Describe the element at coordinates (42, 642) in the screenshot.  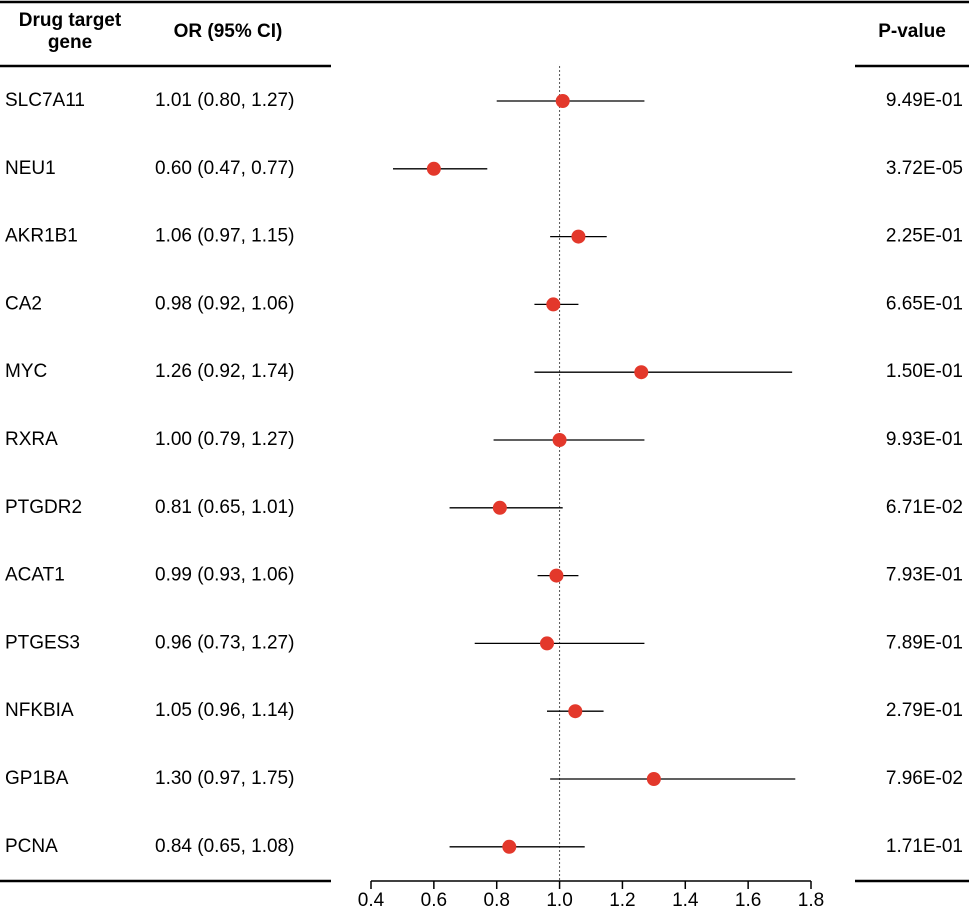
I see `gene-label: PTGES3` at that location.